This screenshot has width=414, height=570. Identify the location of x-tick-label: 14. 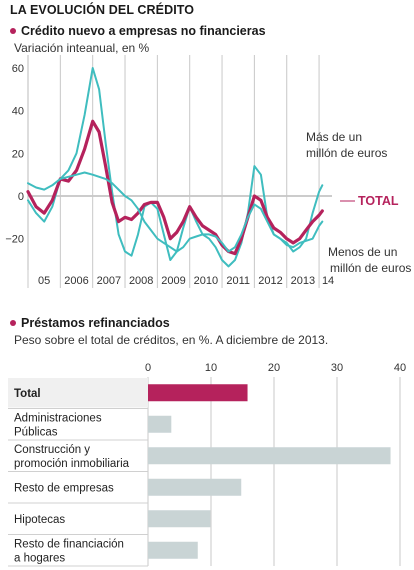
(328, 281).